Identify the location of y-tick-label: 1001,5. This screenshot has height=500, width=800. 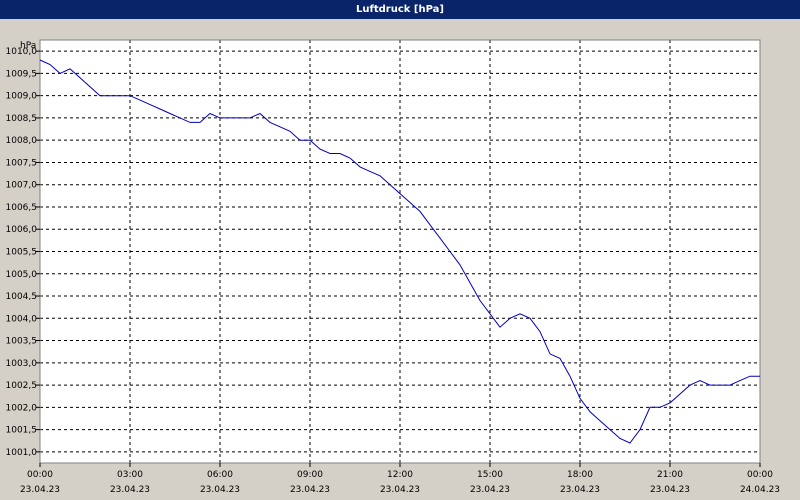
(22, 431).